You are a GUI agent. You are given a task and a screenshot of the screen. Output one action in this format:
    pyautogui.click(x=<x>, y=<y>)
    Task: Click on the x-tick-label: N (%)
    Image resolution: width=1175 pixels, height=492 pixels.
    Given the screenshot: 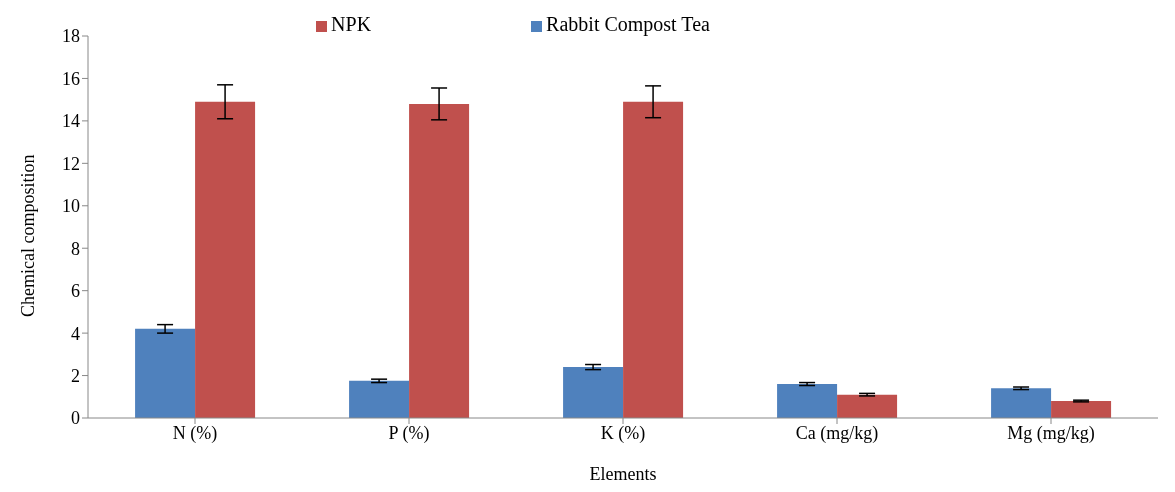 What is the action you would take?
    pyautogui.click(x=195, y=433)
    